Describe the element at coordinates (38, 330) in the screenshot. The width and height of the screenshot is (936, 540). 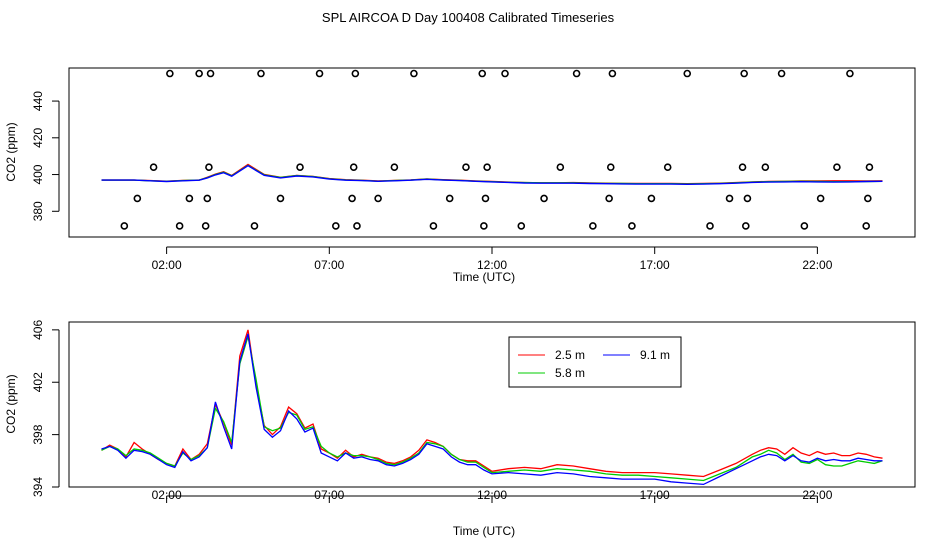
I see `y-tick-label: 406` at that location.